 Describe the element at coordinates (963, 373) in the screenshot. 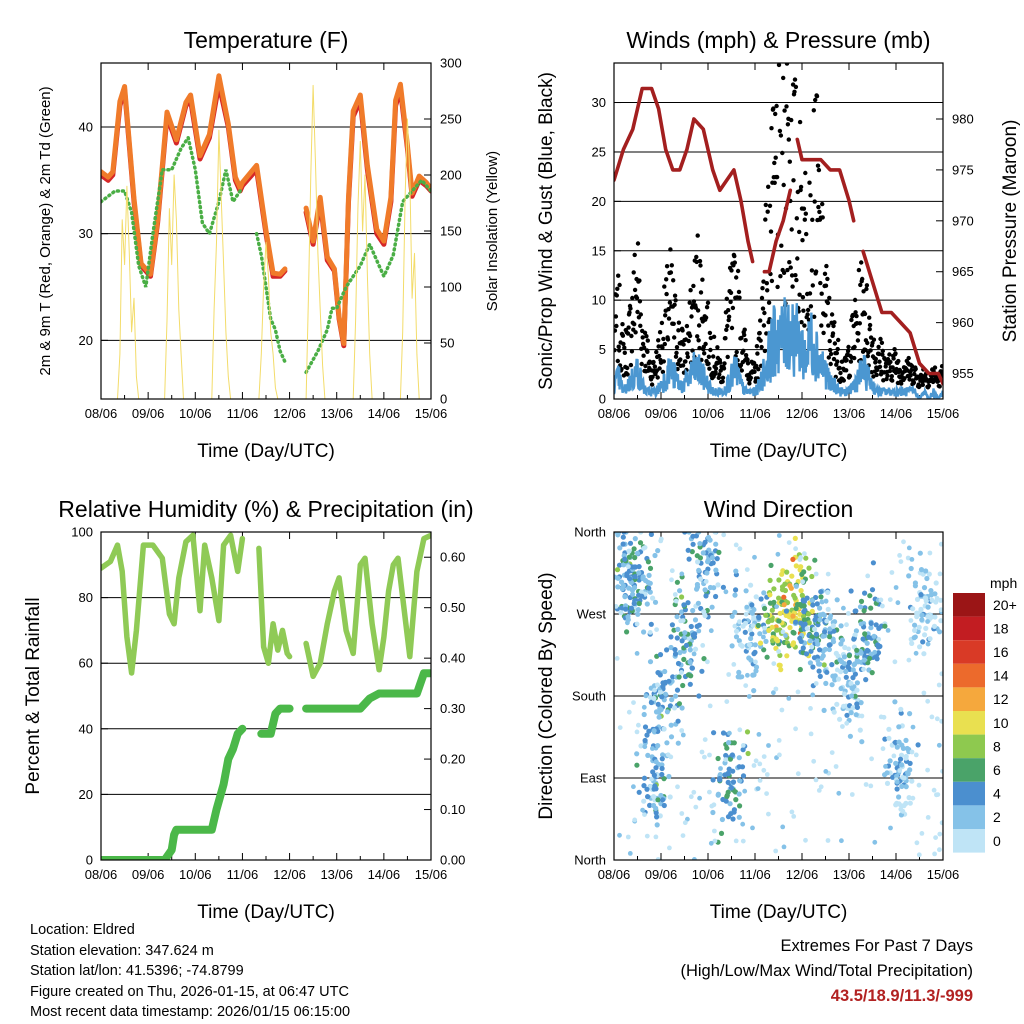

I see `y2-tick-label: 955` at that location.